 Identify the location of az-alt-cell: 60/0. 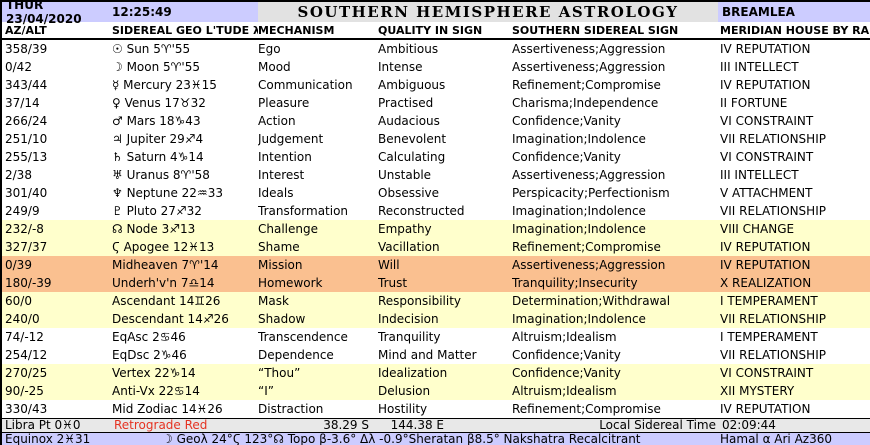
(18, 301).